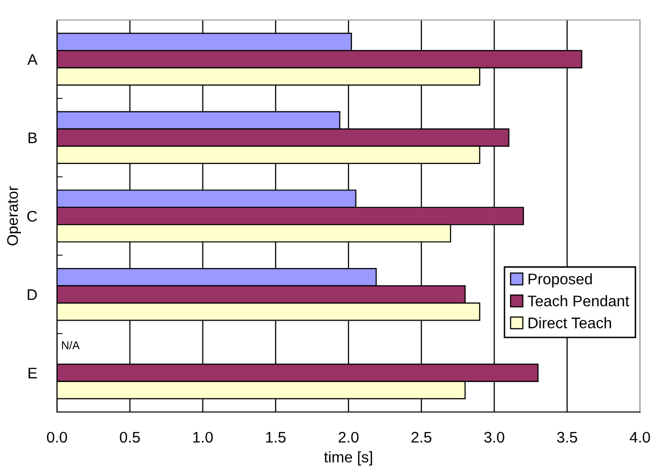 Image resolution: width=653 pixels, height=475 pixels. I want to click on x-tick-label: 3.0, so click(494, 437).